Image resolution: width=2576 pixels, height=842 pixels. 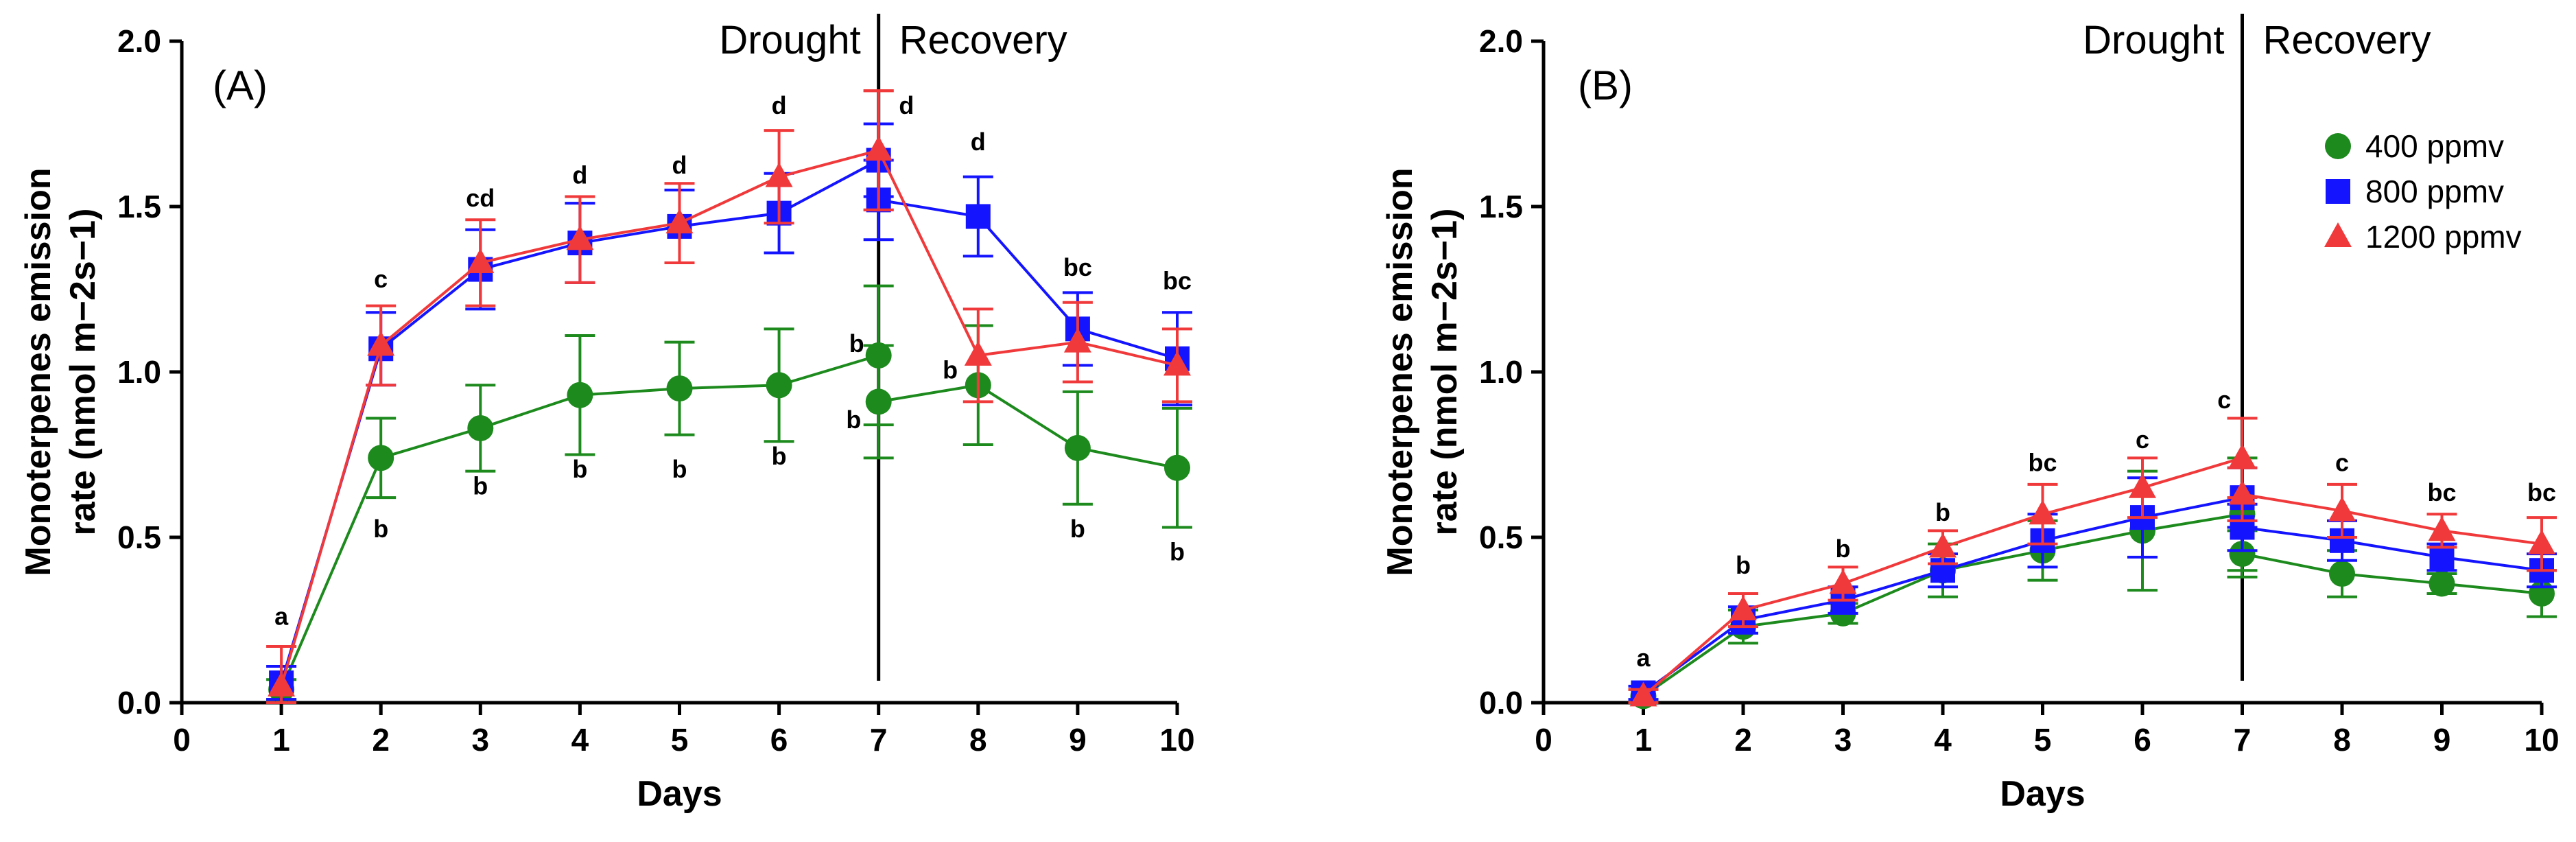 What do you see at coordinates (1543, 740) in the screenshot?
I see `x-tick-label: 0` at bounding box center [1543, 740].